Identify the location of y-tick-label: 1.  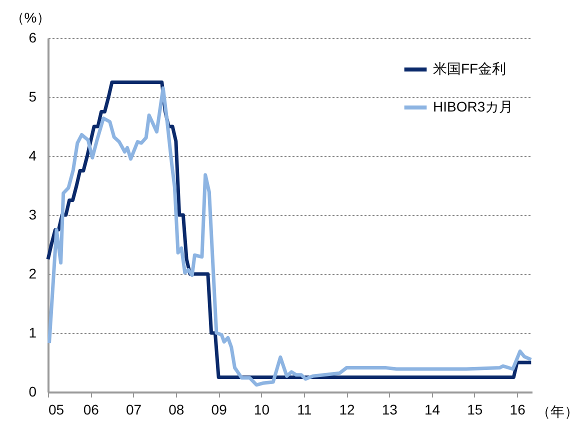
(32, 332).